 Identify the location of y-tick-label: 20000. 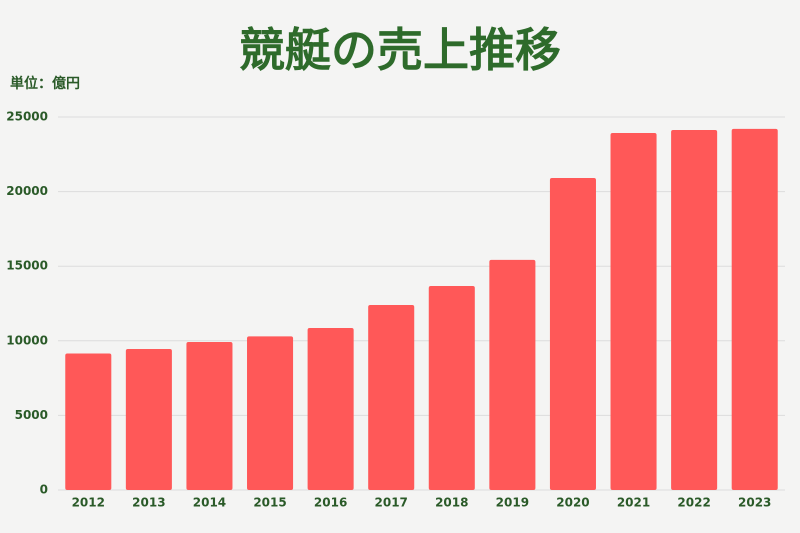
(27, 191).